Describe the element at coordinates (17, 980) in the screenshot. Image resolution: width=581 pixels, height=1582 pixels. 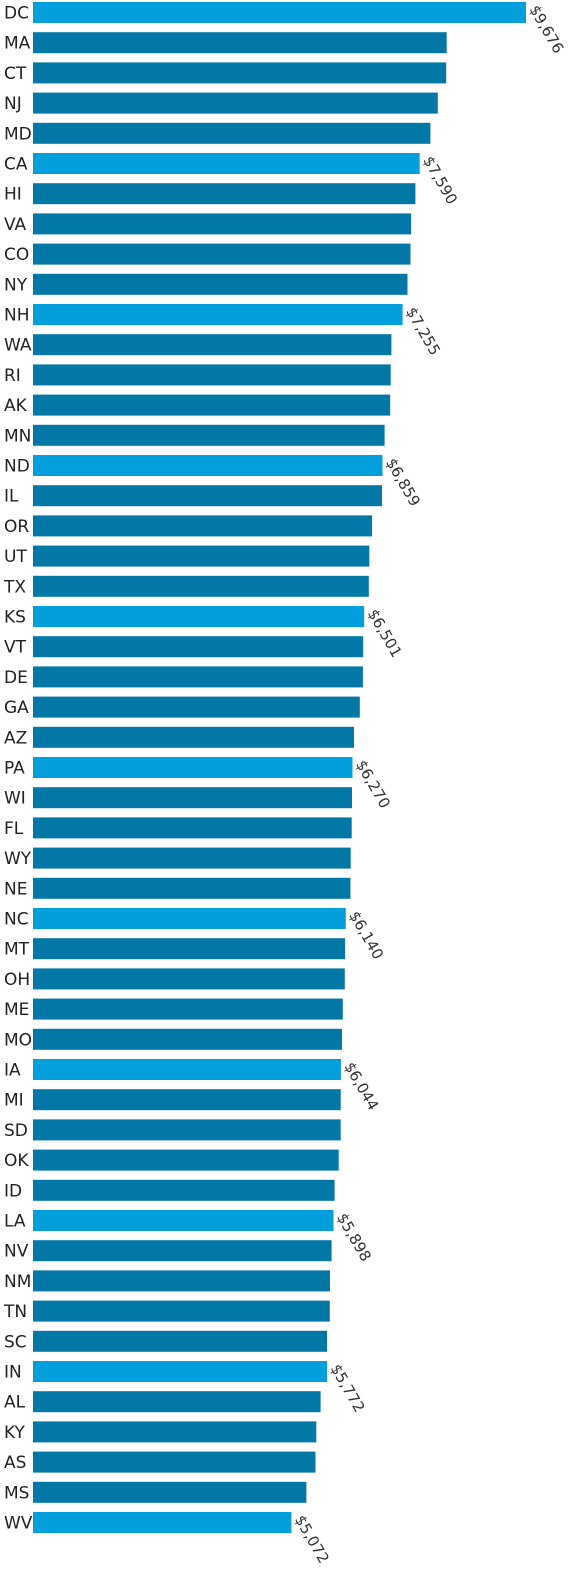
I see `category-label-oh: OH` at that location.